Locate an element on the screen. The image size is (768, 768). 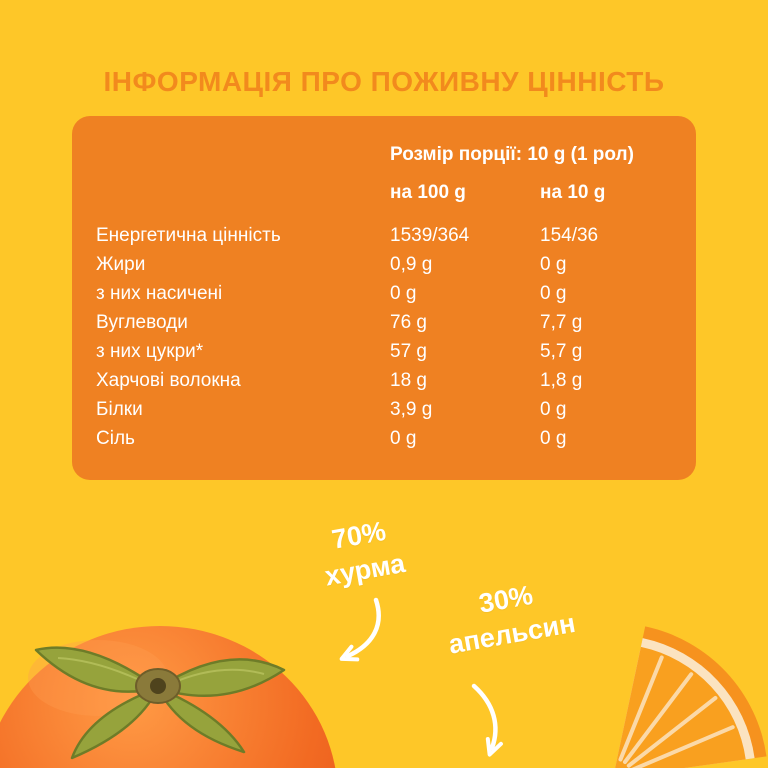
nutrient-label: Енергетична цінність is located at coordinates (188, 235).